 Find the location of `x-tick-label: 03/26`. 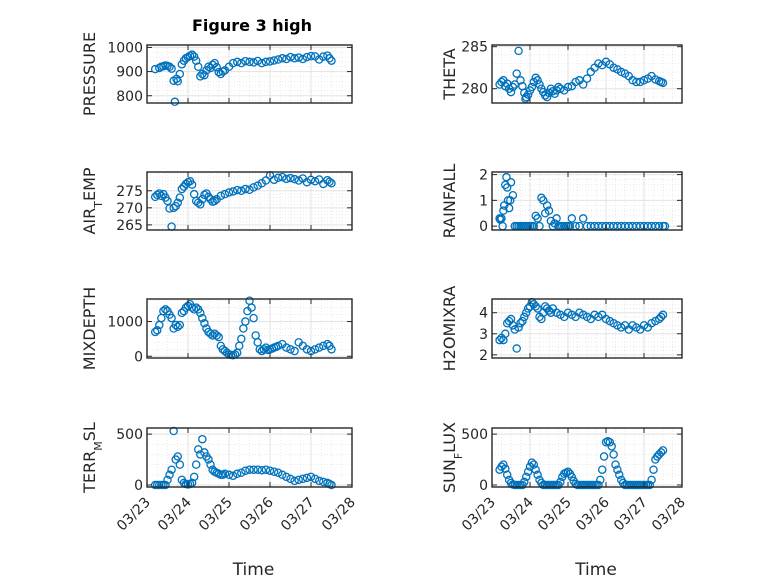

x-tick-label: 03/26 is located at coordinates (257, 514).